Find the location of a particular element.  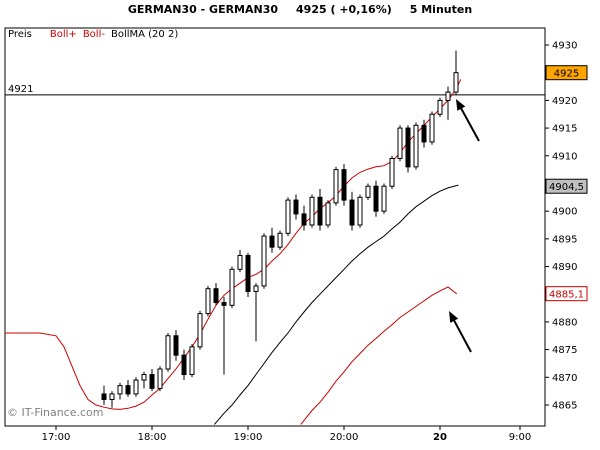

x-axis-label: 19:00 is located at coordinates (248, 437).